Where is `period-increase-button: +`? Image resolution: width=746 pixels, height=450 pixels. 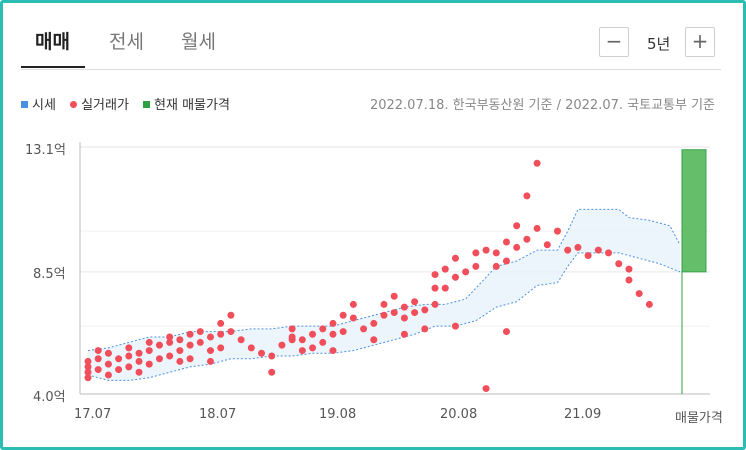
period-increase-button: + is located at coordinates (700, 42).